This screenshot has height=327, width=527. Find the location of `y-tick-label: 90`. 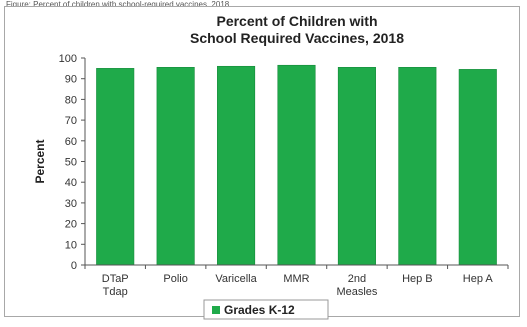

y-tick-label: 90 is located at coordinates (71, 80).